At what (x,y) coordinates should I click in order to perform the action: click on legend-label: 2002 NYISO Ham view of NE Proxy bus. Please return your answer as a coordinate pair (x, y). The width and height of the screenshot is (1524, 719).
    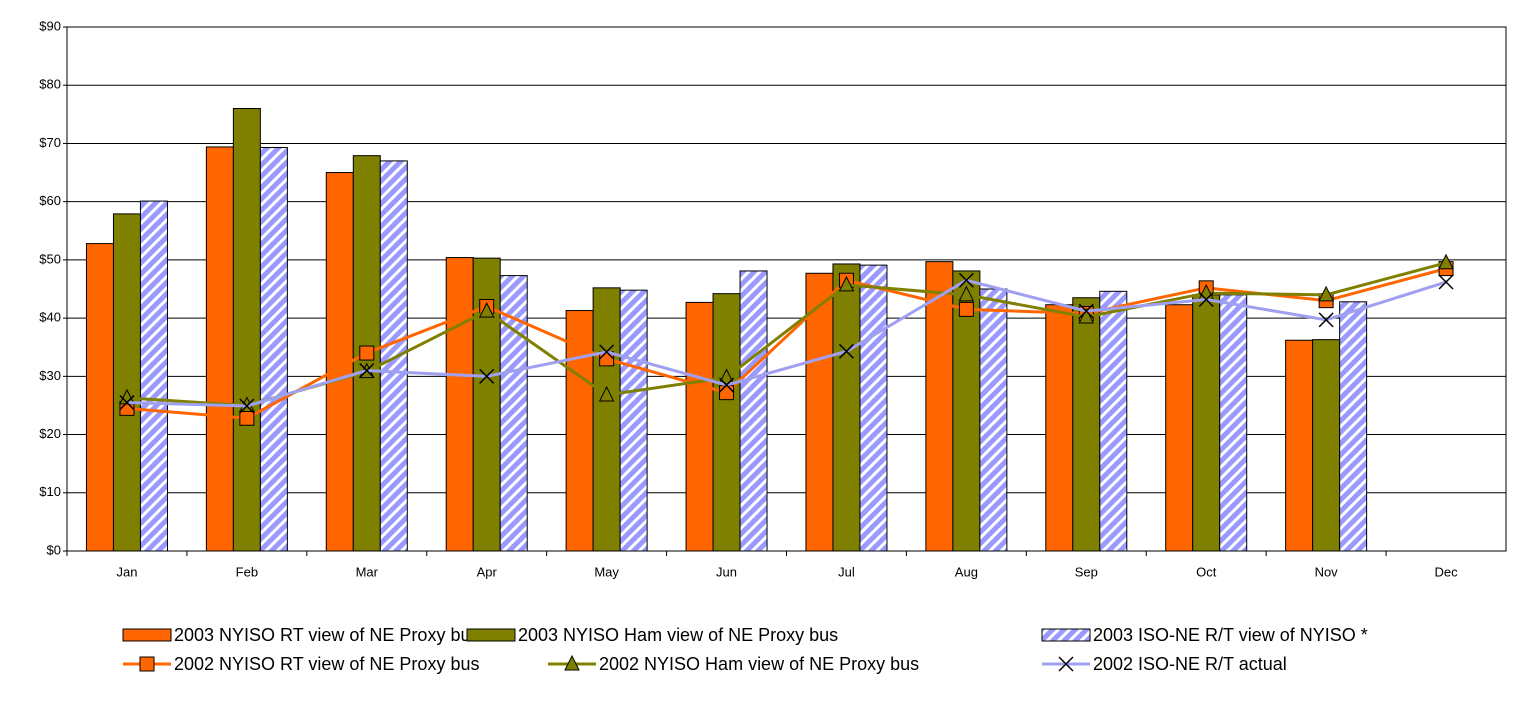
    Looking at the image, I should click on (759, 664).